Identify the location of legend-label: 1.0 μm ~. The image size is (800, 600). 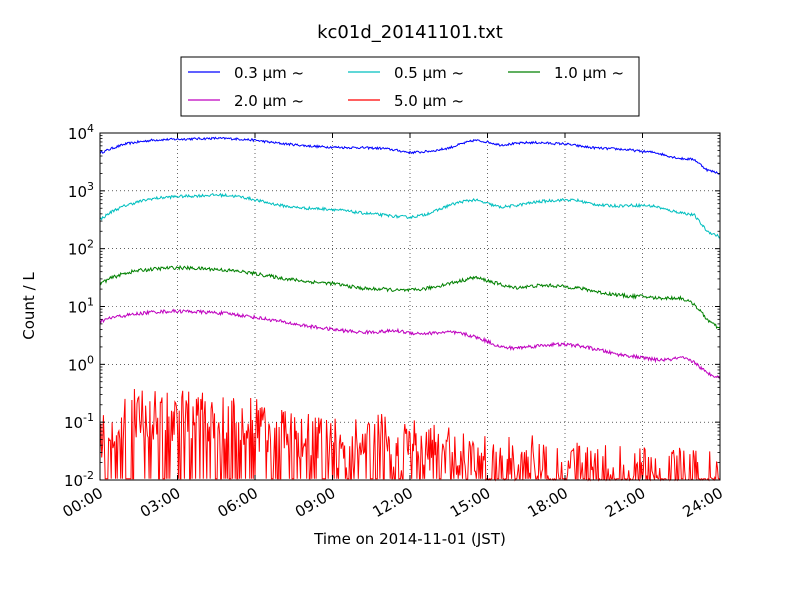
(589, 73).